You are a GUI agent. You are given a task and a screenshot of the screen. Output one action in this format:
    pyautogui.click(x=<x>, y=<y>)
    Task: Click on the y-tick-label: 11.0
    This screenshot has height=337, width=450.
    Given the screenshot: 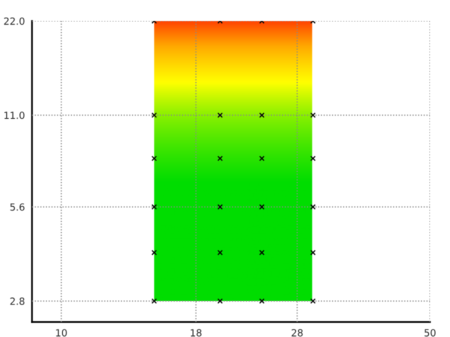 What is the action you would take?
    pyautogui.click(x=14, y=115)
    